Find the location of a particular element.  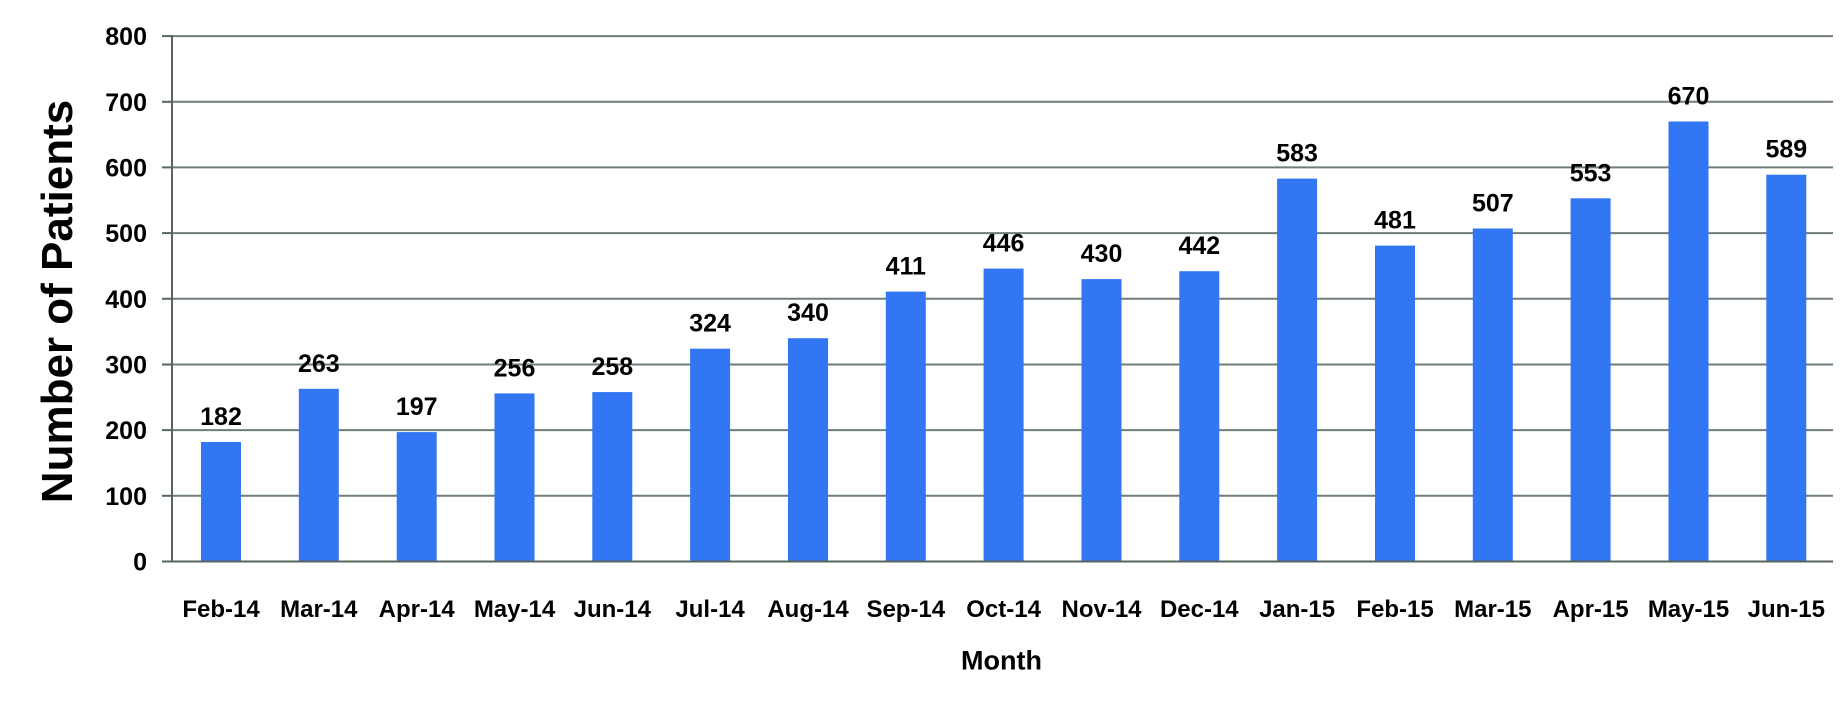

svg-text: 100 is located at coordinates (126, 497).